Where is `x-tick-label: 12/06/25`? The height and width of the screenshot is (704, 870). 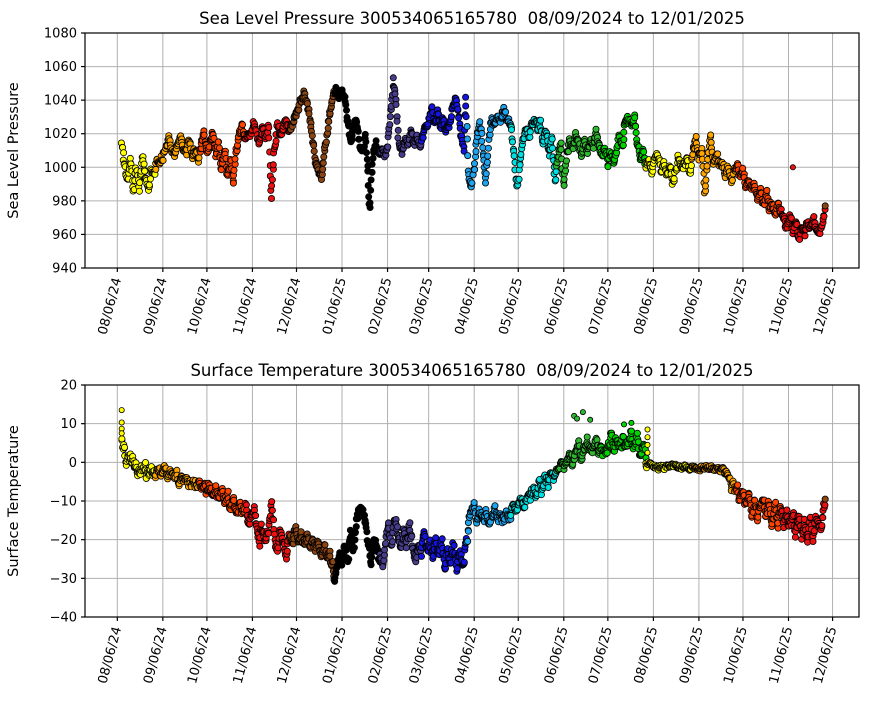
x-tick-label: 12/06/25 is located at coordinates (826, 306).